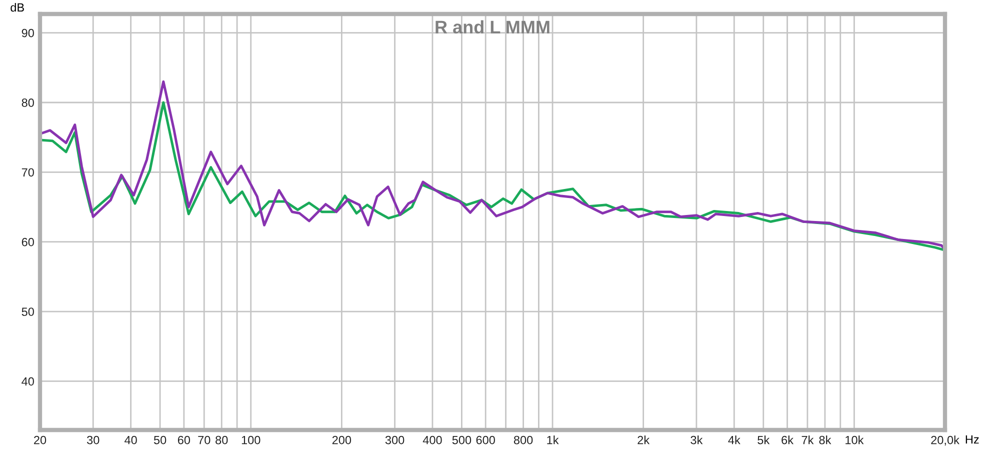 This screenshot has height=453, width=992. Describe the element at coordinates (493, 27) in the screenshot. I see `chart-title: R and L MMM` at that location.